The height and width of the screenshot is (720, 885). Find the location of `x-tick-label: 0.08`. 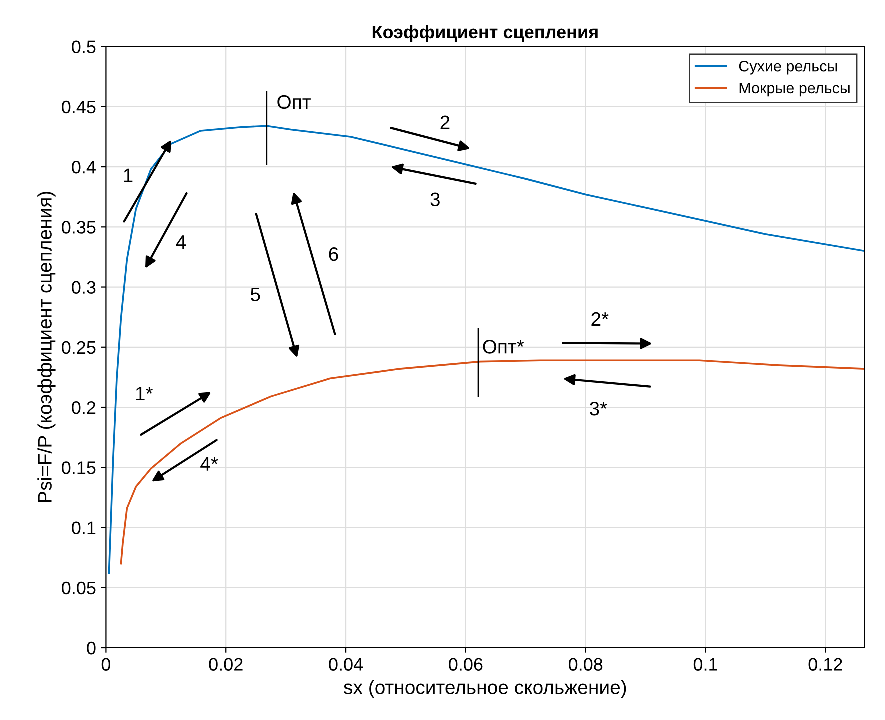

x-tick-label: 0.08 is located at coordinates (585, 664).